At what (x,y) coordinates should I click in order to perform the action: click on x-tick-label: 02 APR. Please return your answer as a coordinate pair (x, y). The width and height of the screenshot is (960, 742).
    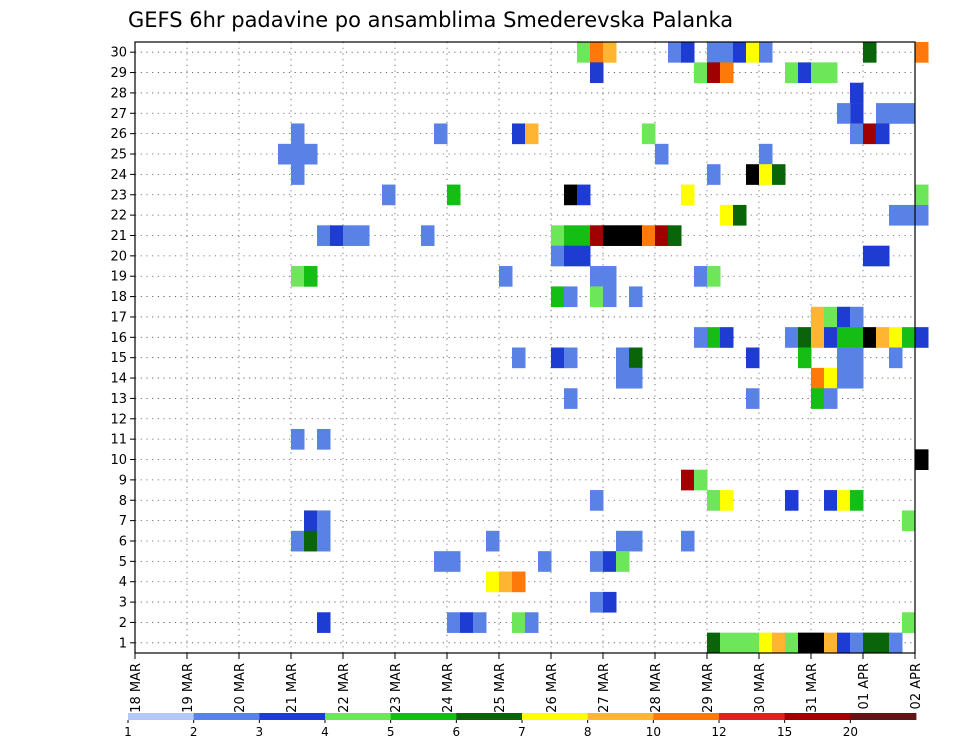
    Looking at the image, I should click on (916, 686).